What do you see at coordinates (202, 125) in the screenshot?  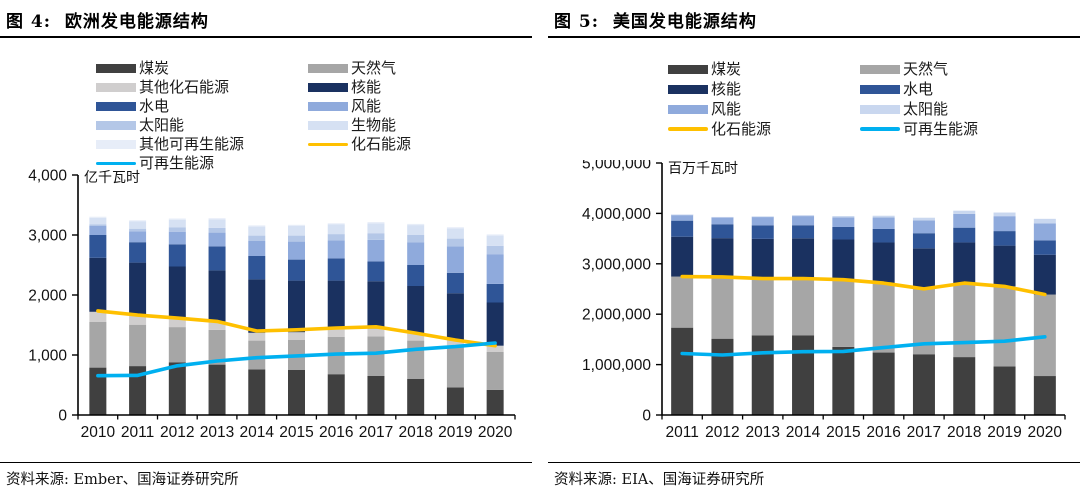 I see `legend-item-太阳能: 太阳能` at bounding box center [202, 125].